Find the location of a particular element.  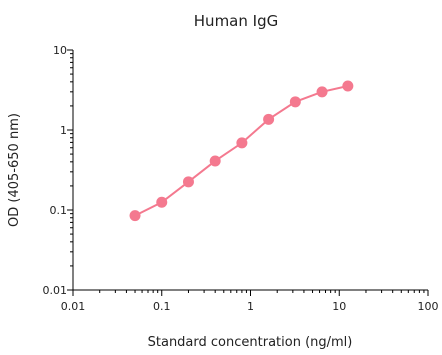

chart-title: Human IgG is located at coordinates (236, 21).